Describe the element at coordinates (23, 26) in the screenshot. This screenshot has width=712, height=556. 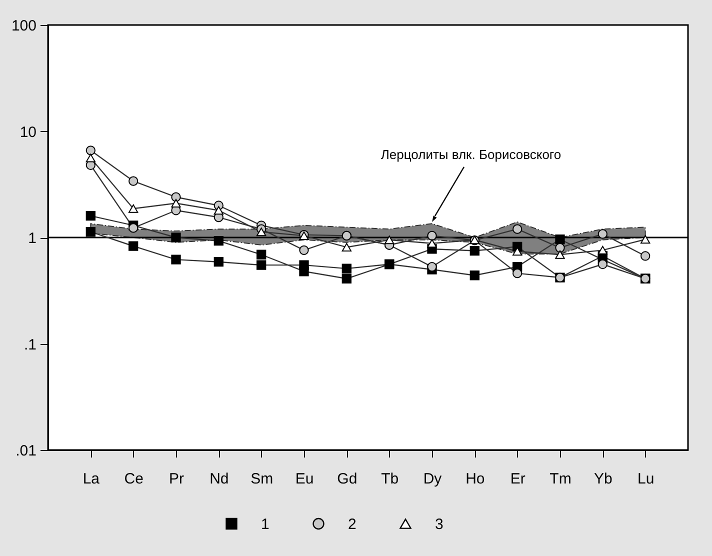
I see `y-tick-label: 100` at that location.